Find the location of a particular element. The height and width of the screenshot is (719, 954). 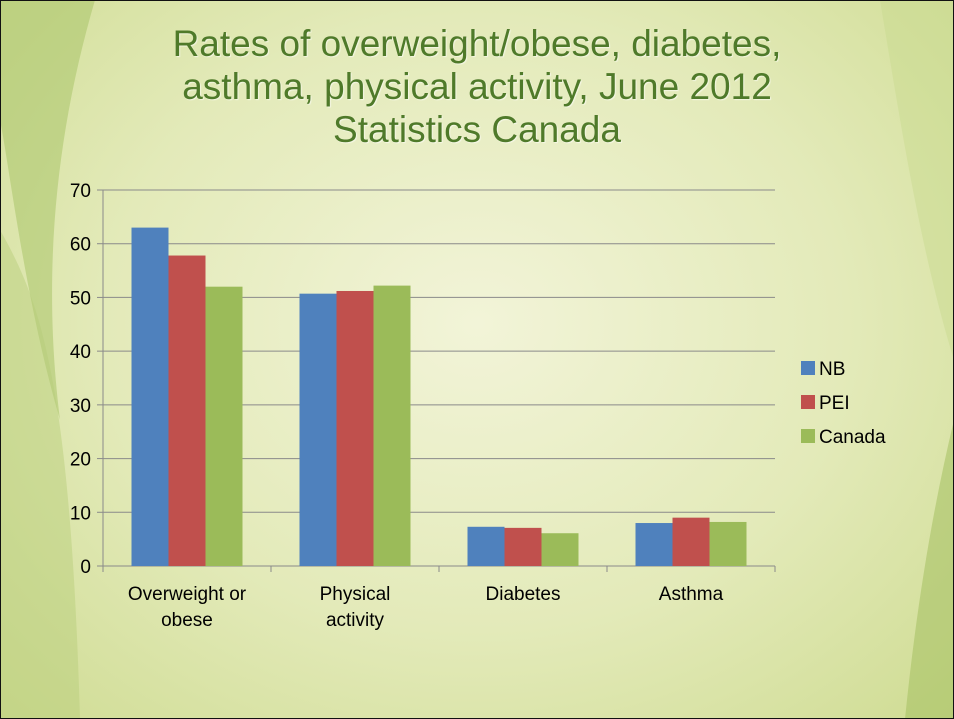

y-tick-label: 40 is located at coordinates (80, 352).